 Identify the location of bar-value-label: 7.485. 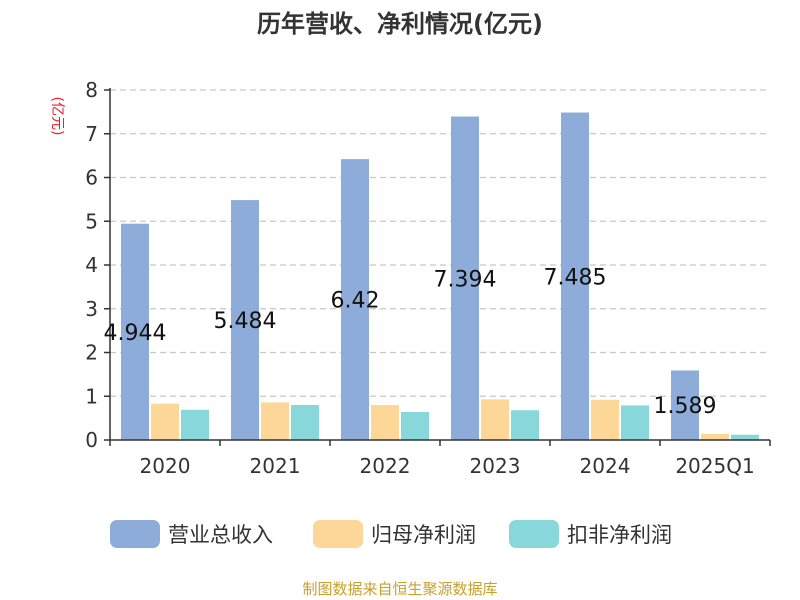
(575, 277).